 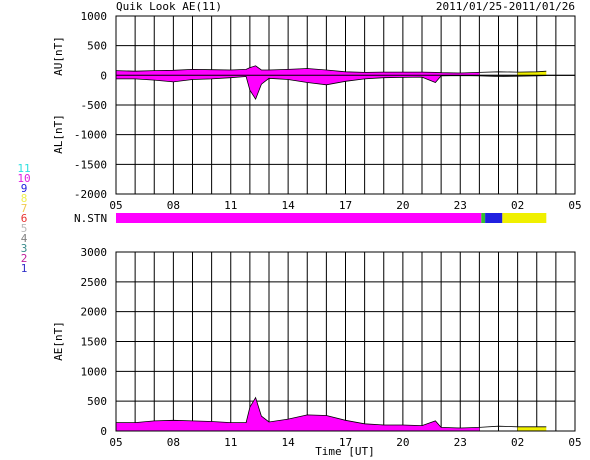 I want to click on legend-count-3: 3, so click(x=24, y=248).